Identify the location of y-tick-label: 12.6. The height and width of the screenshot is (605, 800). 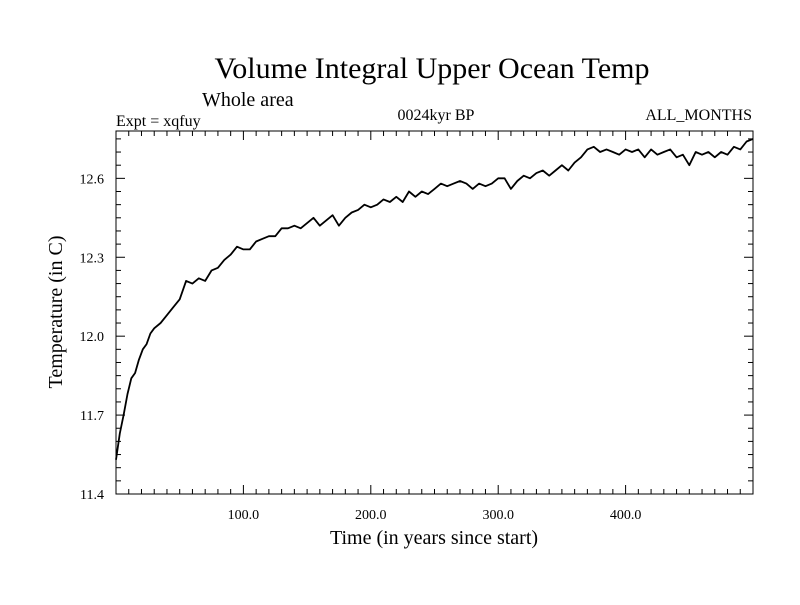
(92, 179).